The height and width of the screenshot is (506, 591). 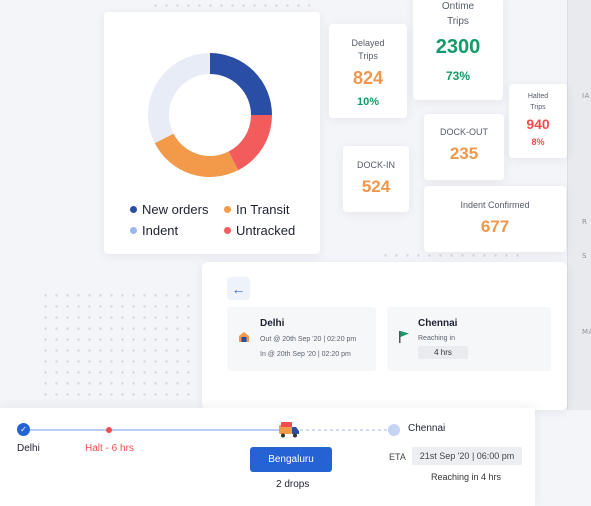 I want to click on arrow-left-icon: ←, so click(x=238, y=288).